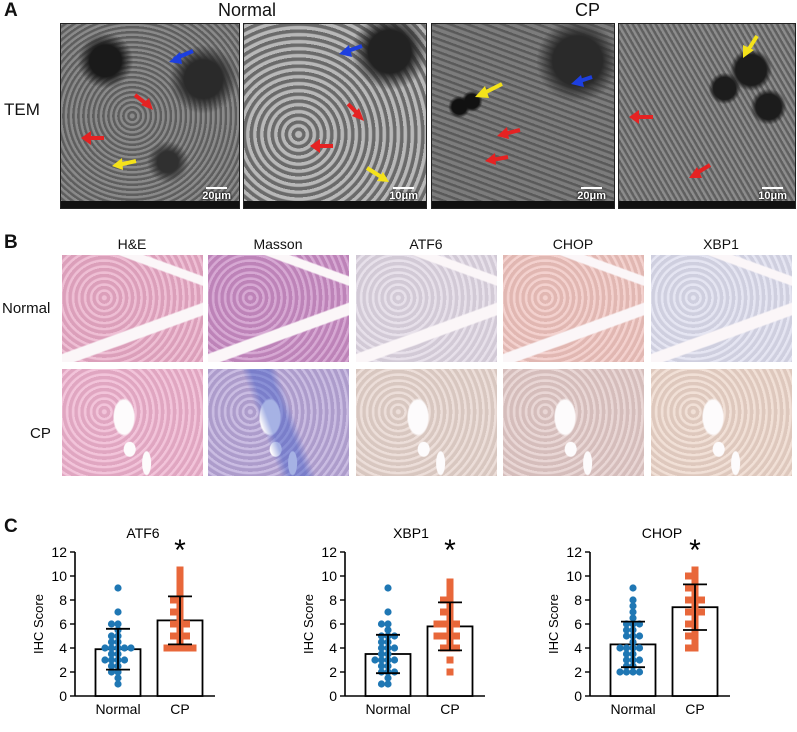  What do you see at coordinates (578, 624) in the screenshot?
I see `y-tick-label-2-6: 6` at bounding box center [578, 624].